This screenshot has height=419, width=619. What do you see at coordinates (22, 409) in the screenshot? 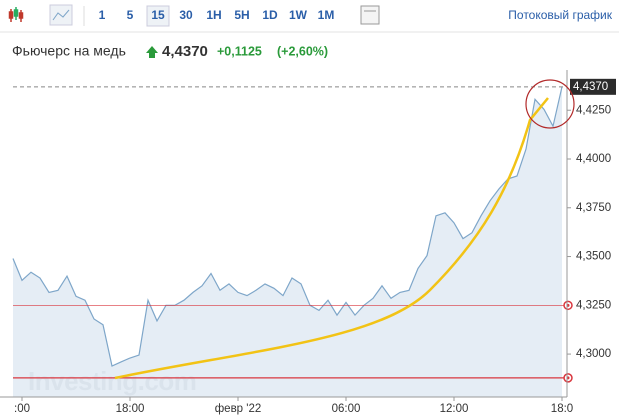
I see `x-tick-label: :00` at bounding box center [22, 409].